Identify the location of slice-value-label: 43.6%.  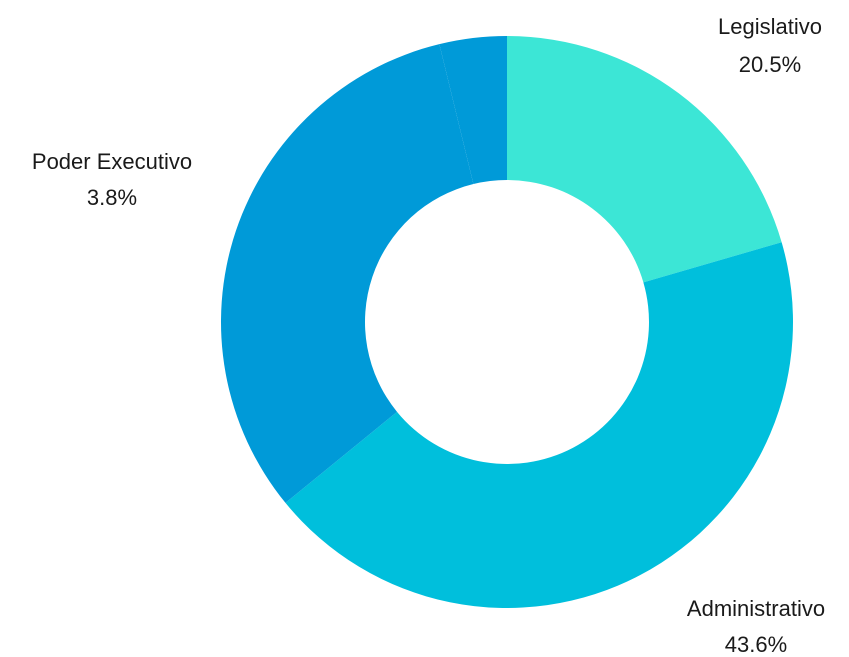
(756, 644).